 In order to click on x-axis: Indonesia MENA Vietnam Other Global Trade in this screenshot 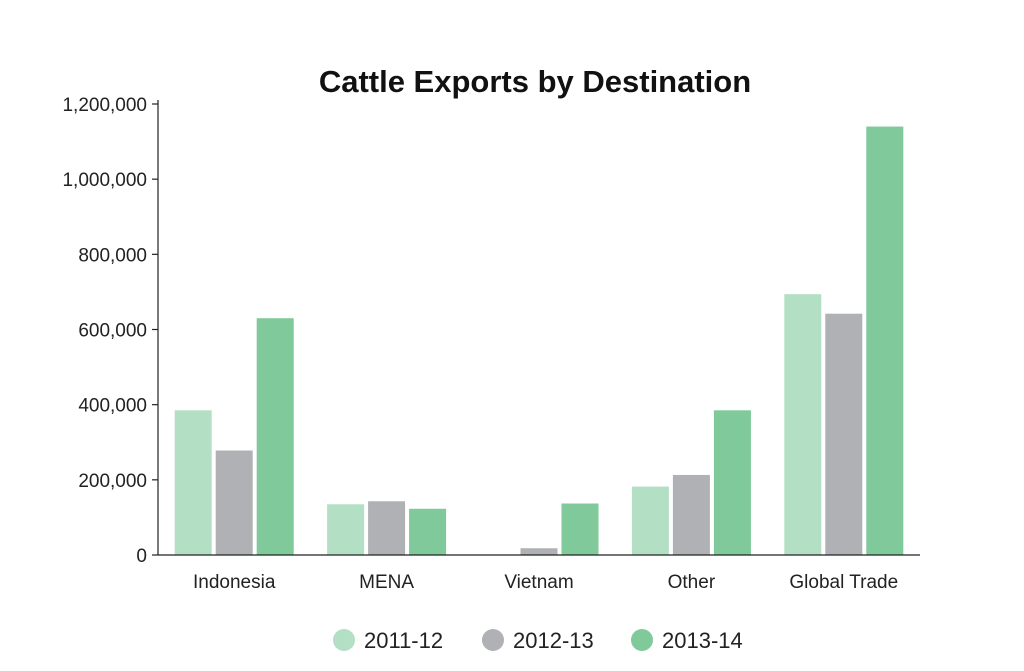, I will do `click(539, 573)`.